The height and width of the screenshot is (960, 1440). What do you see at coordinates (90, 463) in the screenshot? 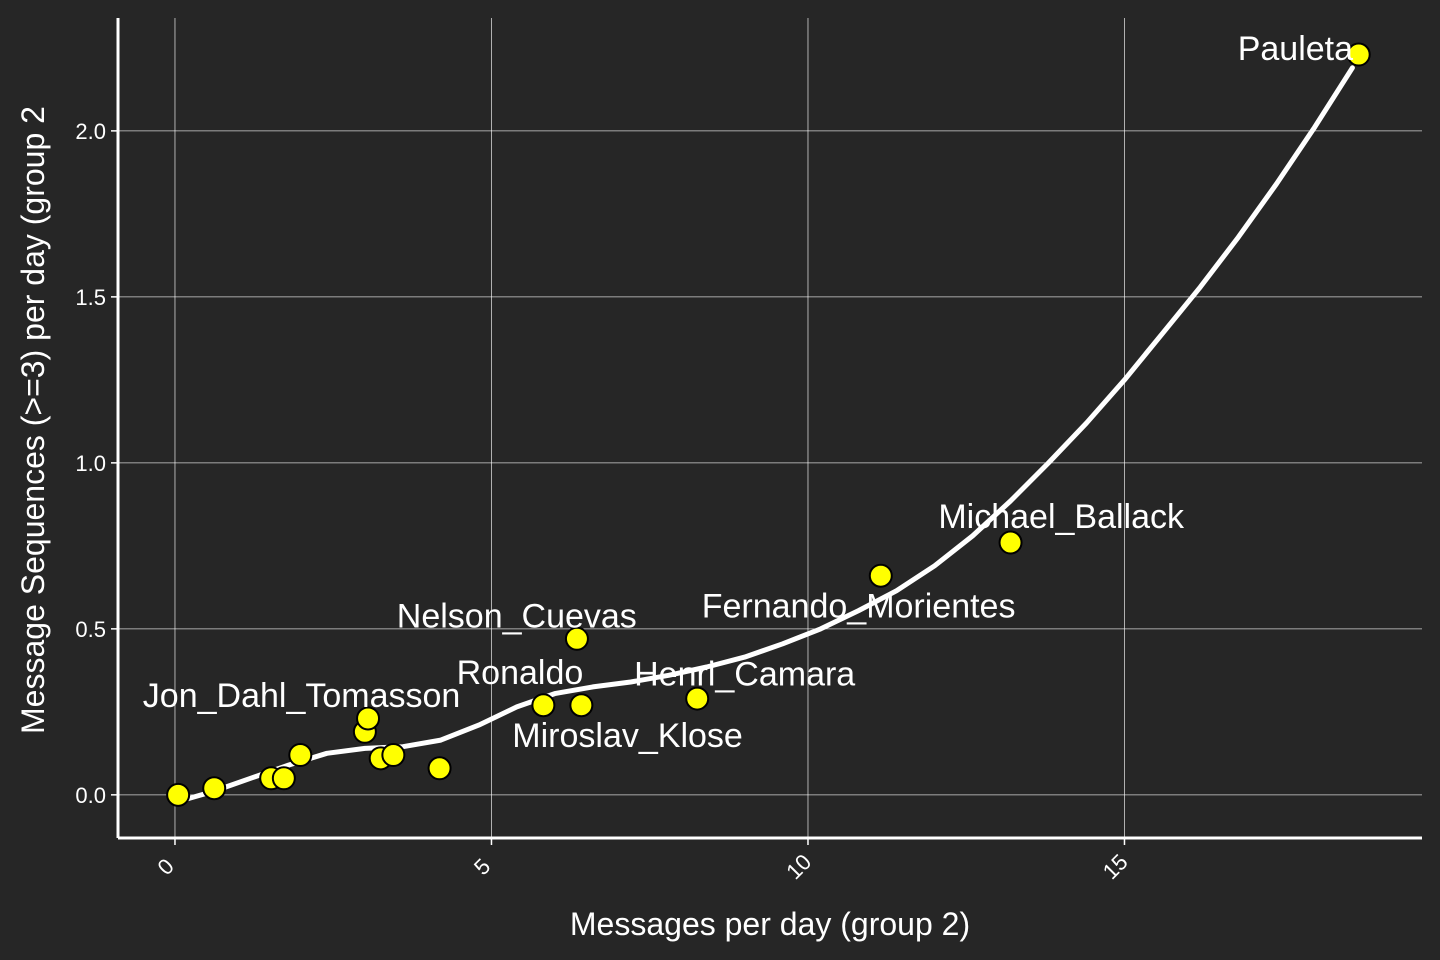
I see `y-tick-label-2: 1.0` at bounding box center [90, 463].